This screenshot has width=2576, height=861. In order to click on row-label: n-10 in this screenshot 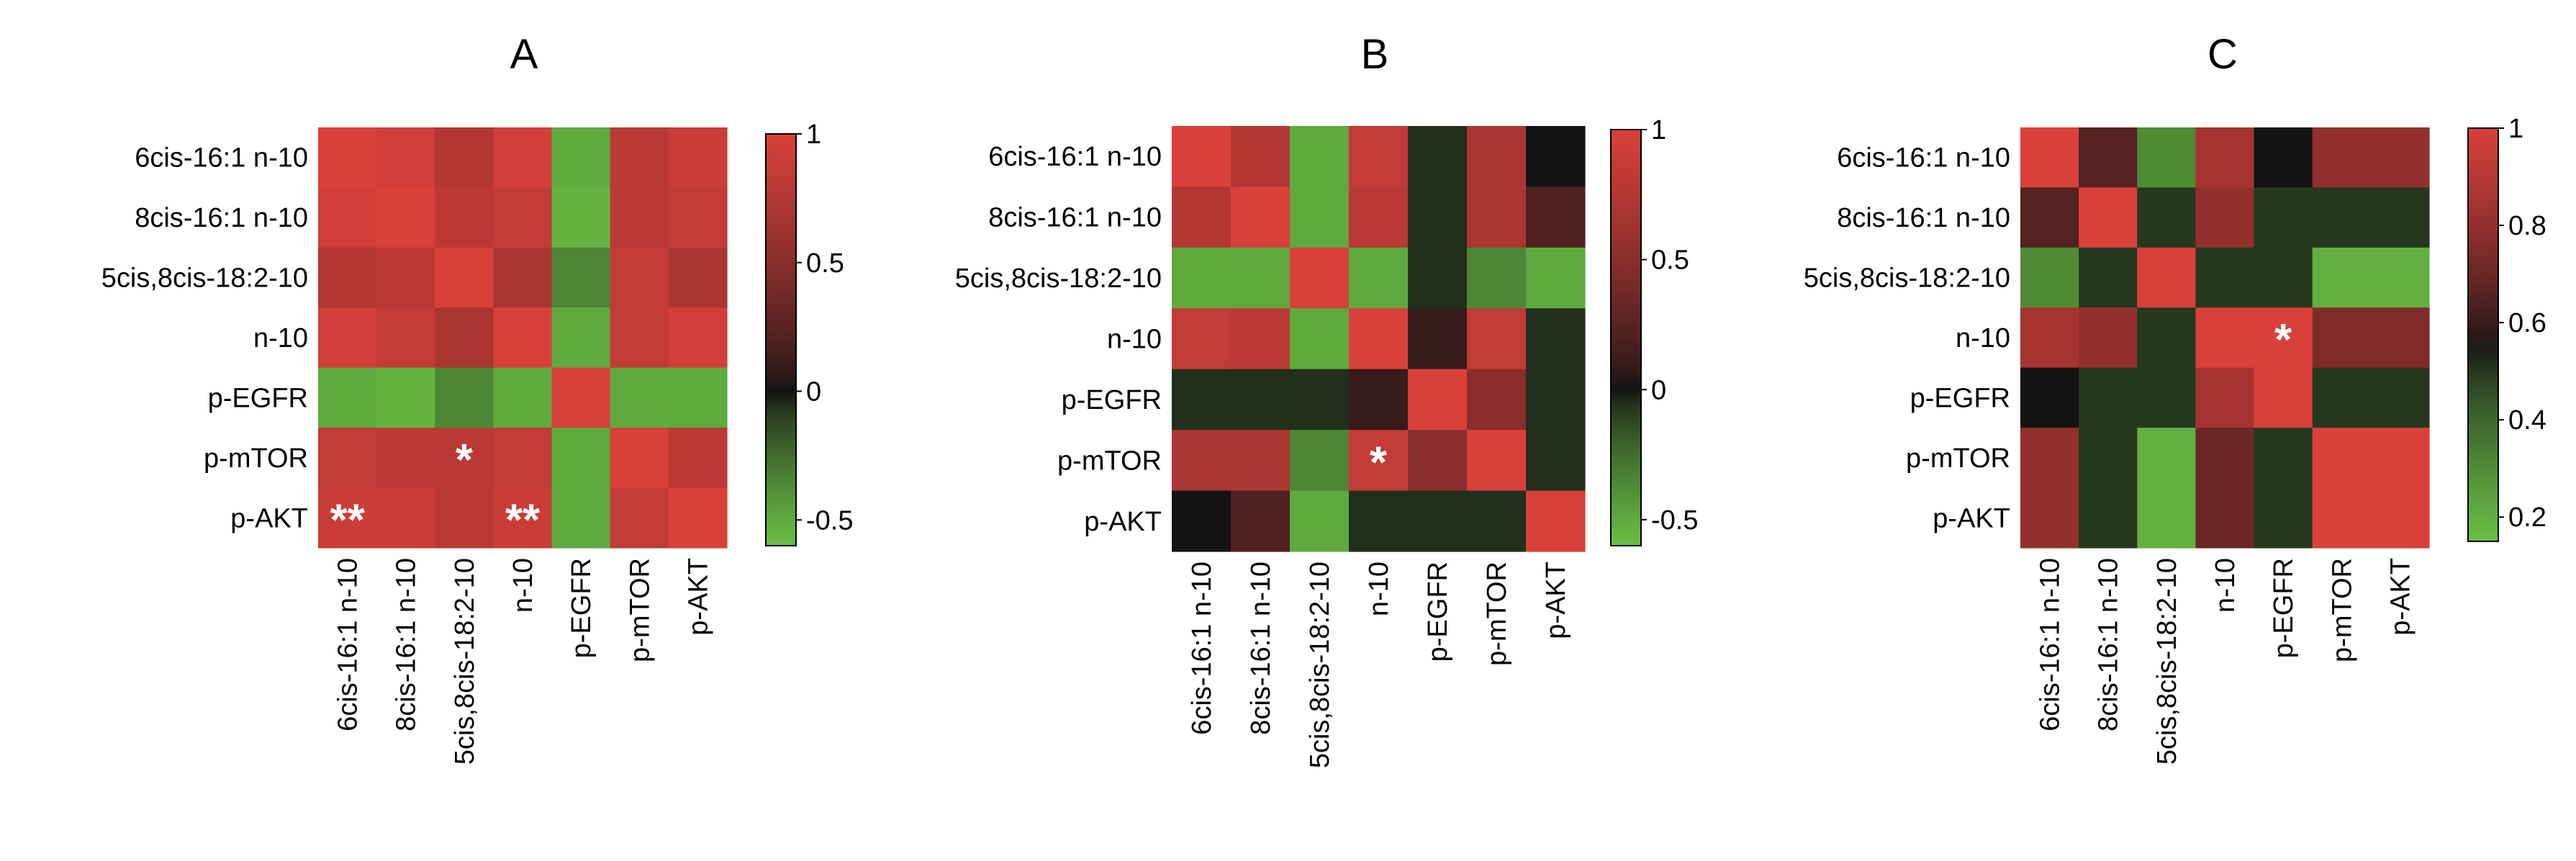, I will do `click(1135, 340)`.